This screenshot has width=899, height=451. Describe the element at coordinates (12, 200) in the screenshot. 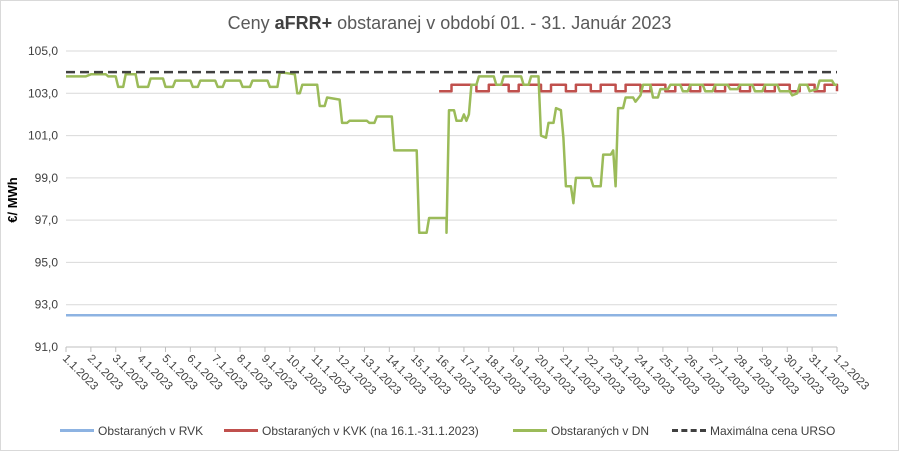

I see `y-axis-label: €/ MWh` at that location.